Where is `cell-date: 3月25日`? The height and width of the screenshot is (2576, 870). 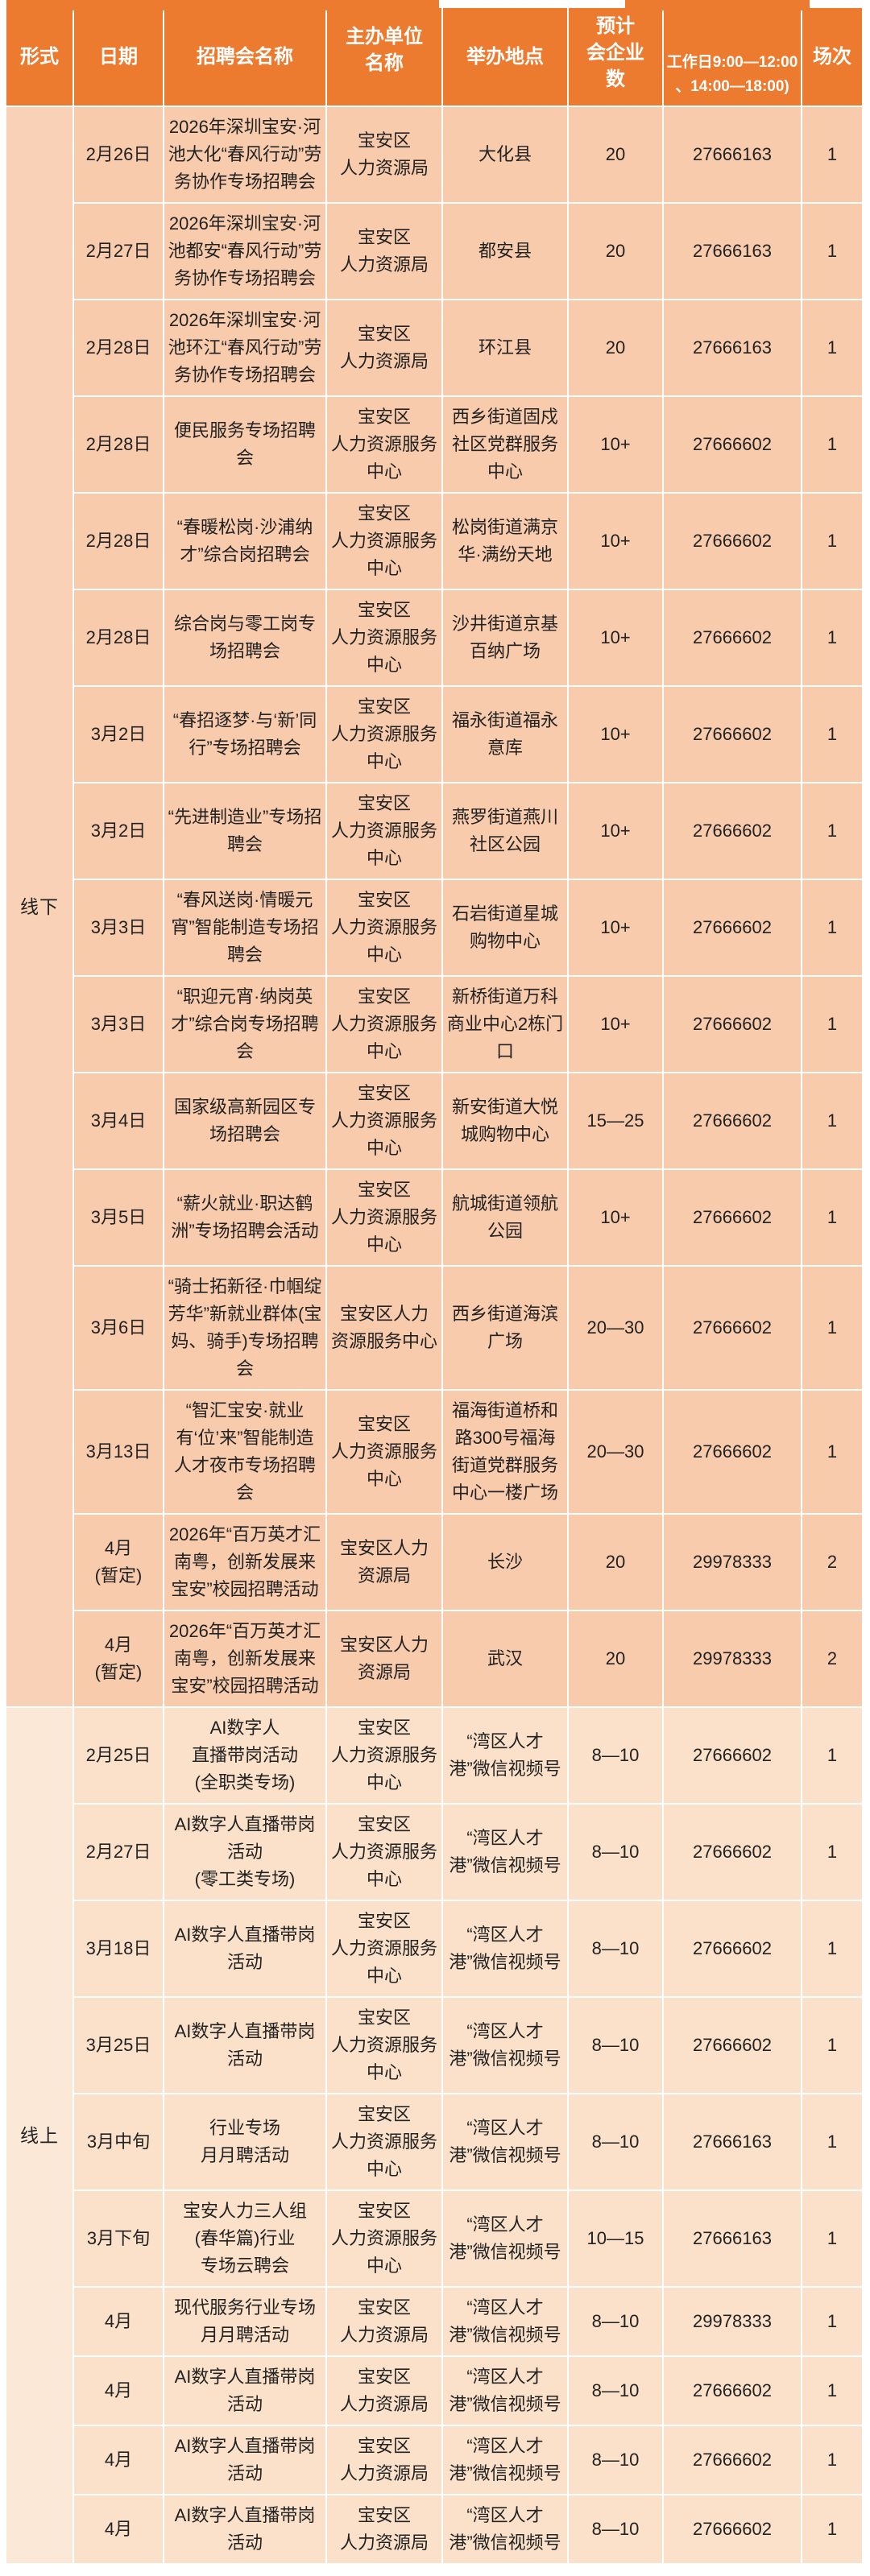 cell-date: 3月25日 is located at coordinates (119, 2046).